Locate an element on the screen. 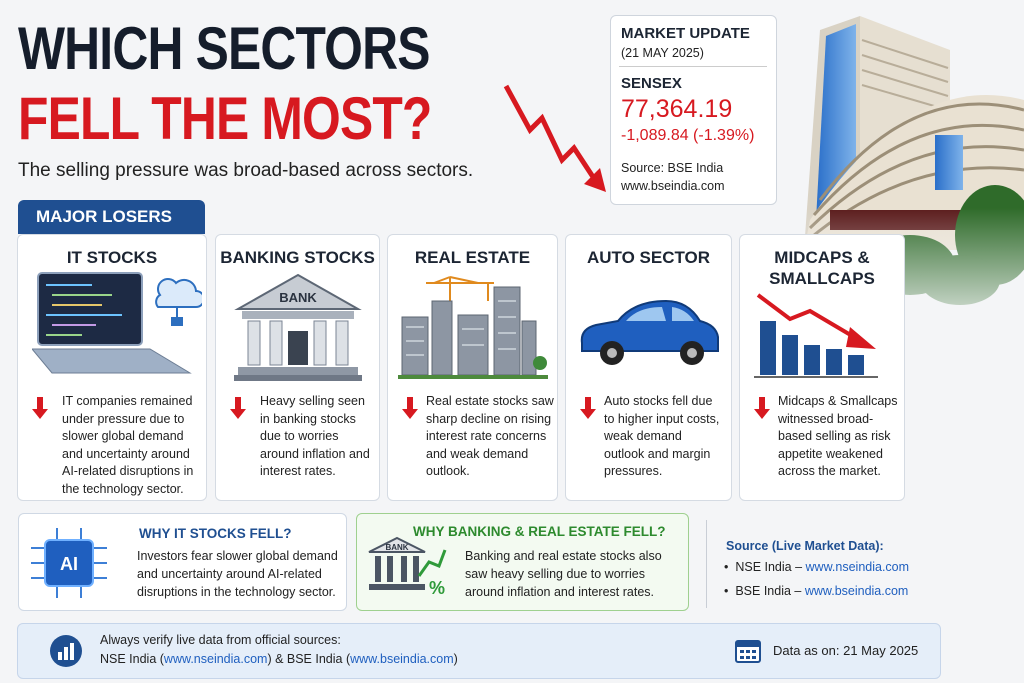 The image size is (1024, 683). ai-chip-icon: AI is located at coordinates (69, 563).